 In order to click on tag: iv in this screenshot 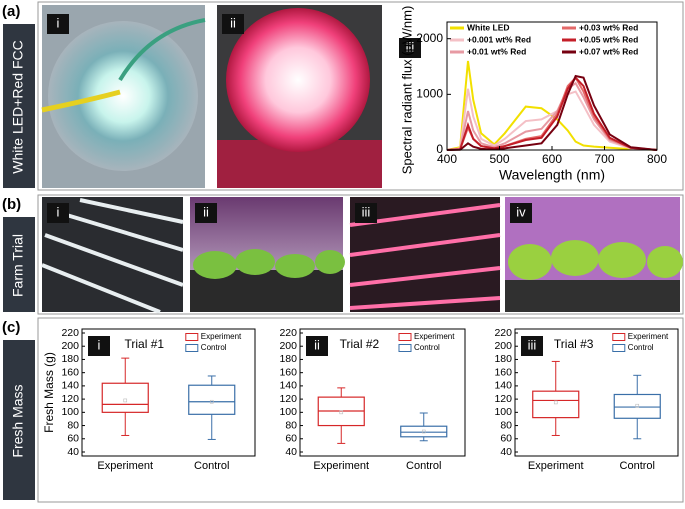, I will do `click(521, 211)`.